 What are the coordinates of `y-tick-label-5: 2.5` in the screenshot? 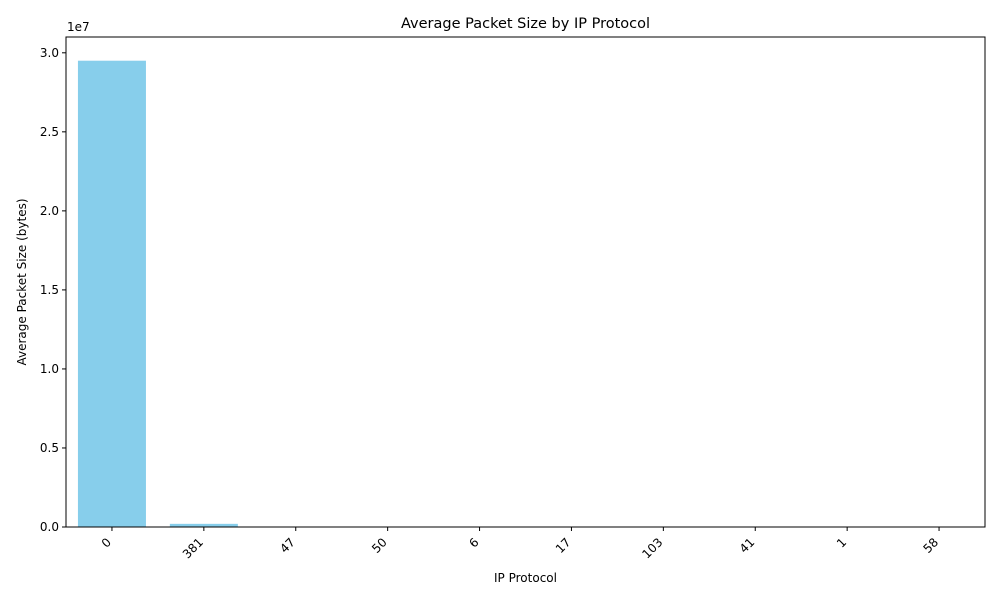 It's located at (49, 132).